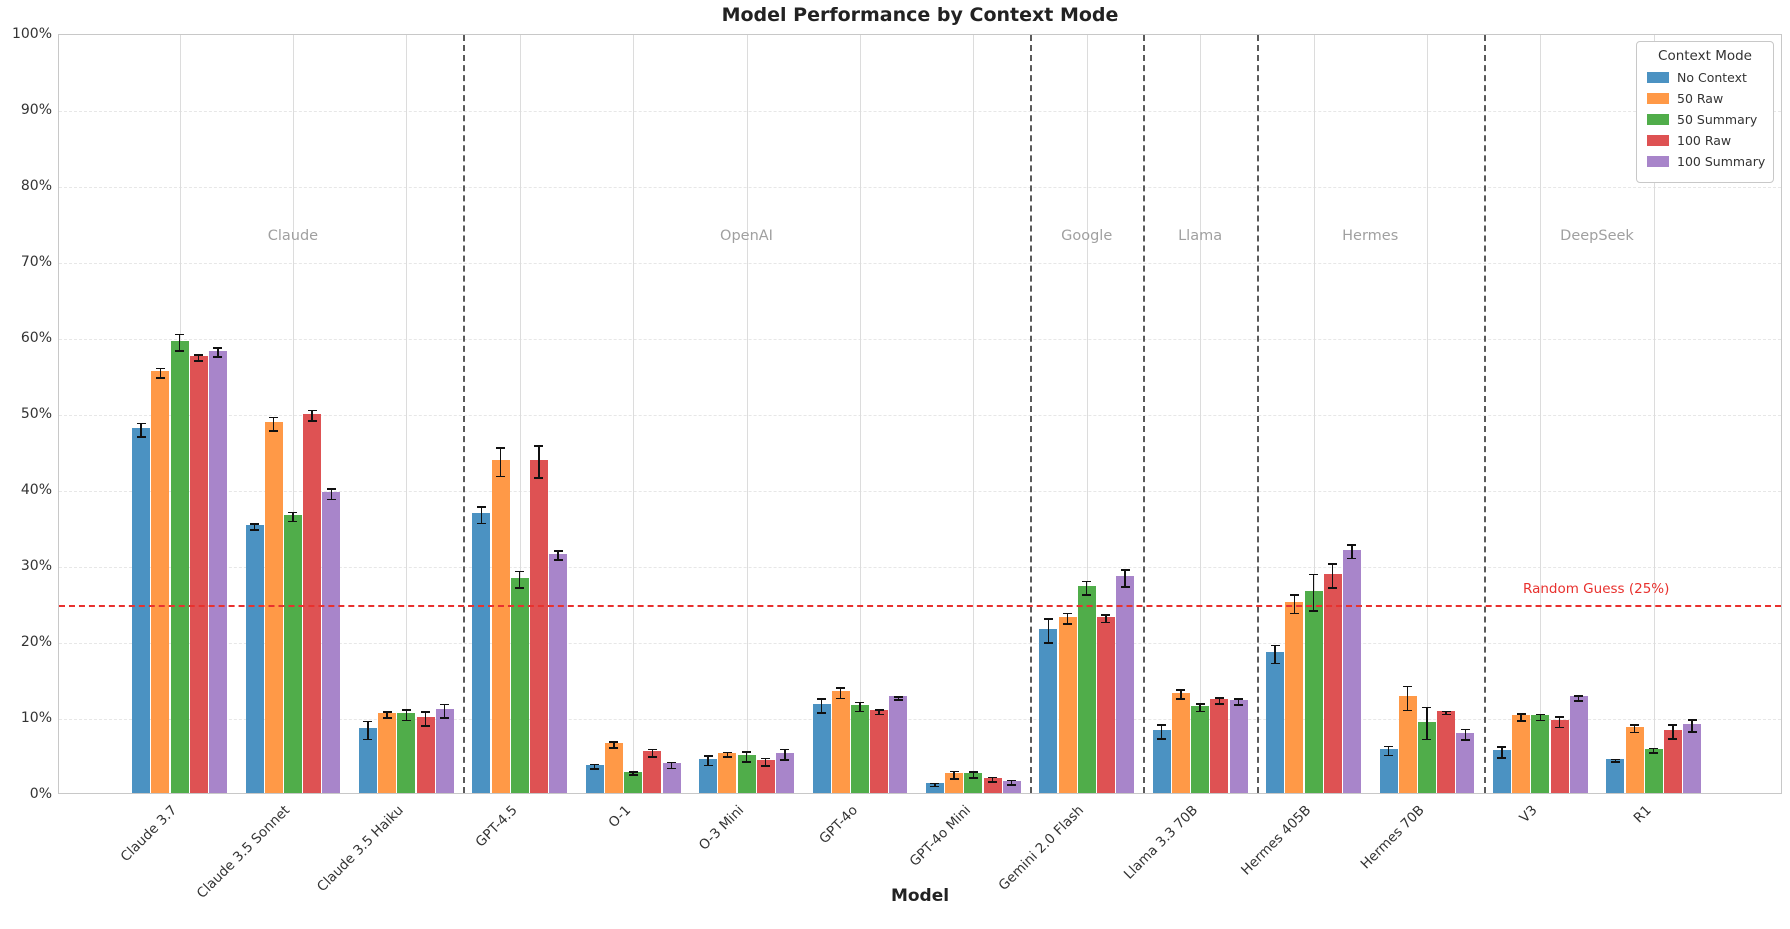 The width and height of the screenshot is (1790, 929). What do you see at coordinates (1238, 746) in the screenshot?
I see `bar-llama-3-3-70b-100-summary` at bounding box center [1238, 746].